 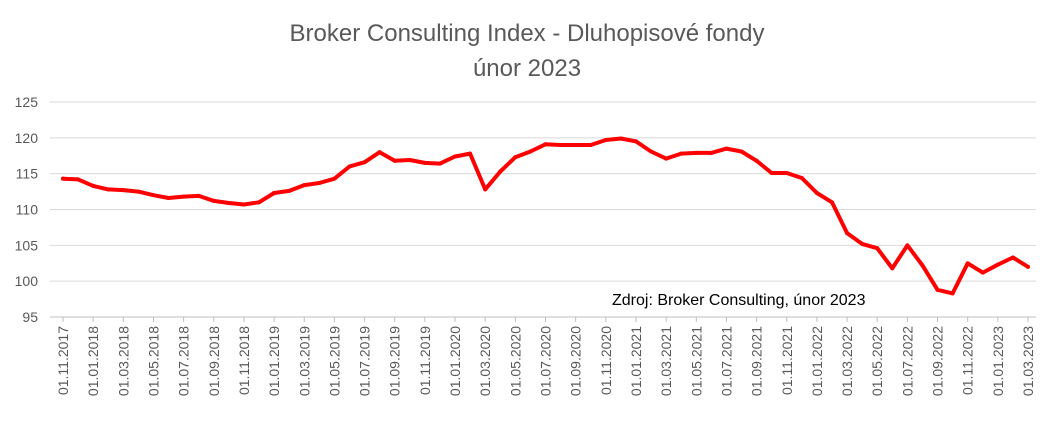 I want to click on x-tick-label: 01.01.2020, so click(x=455, y=361).